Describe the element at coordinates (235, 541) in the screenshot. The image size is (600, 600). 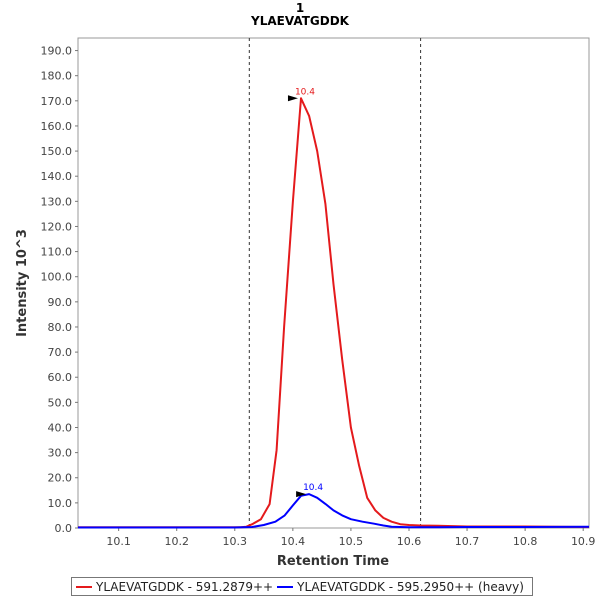
I see `x-tick-label: 10.3` at that location.